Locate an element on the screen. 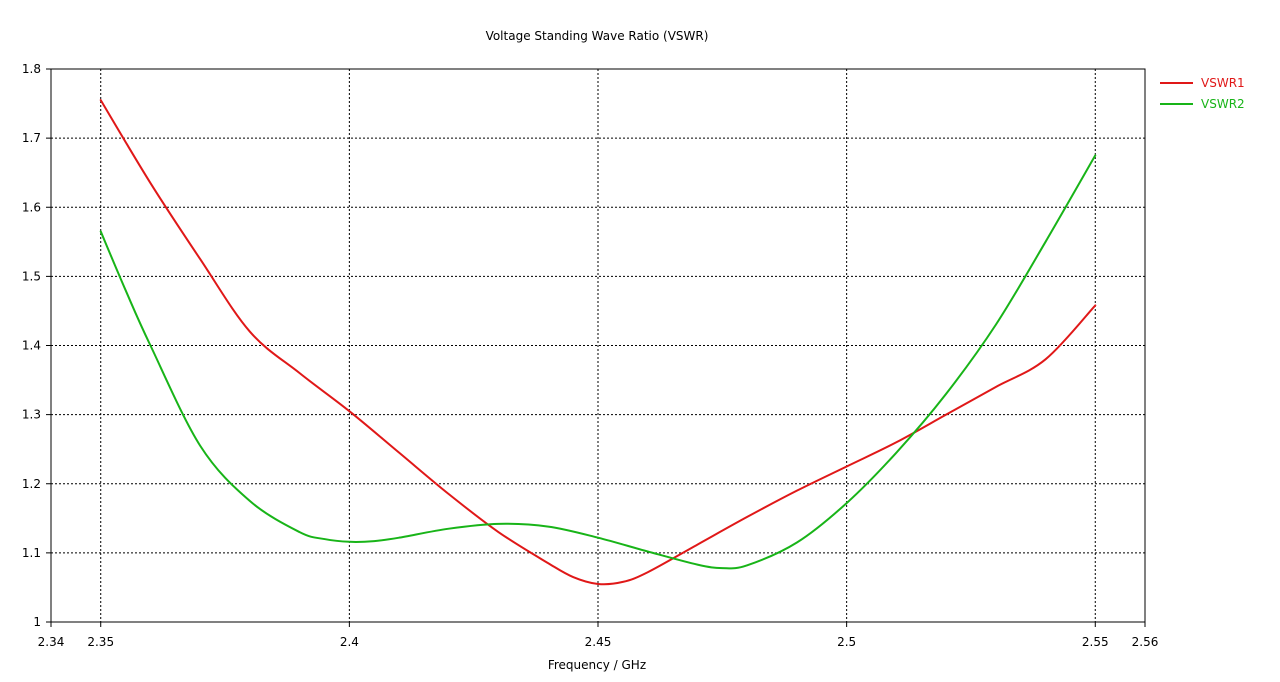 This screenshot has height=682, width=1280. y-tick-label: 1.4 is located at coordinates (31, 346).